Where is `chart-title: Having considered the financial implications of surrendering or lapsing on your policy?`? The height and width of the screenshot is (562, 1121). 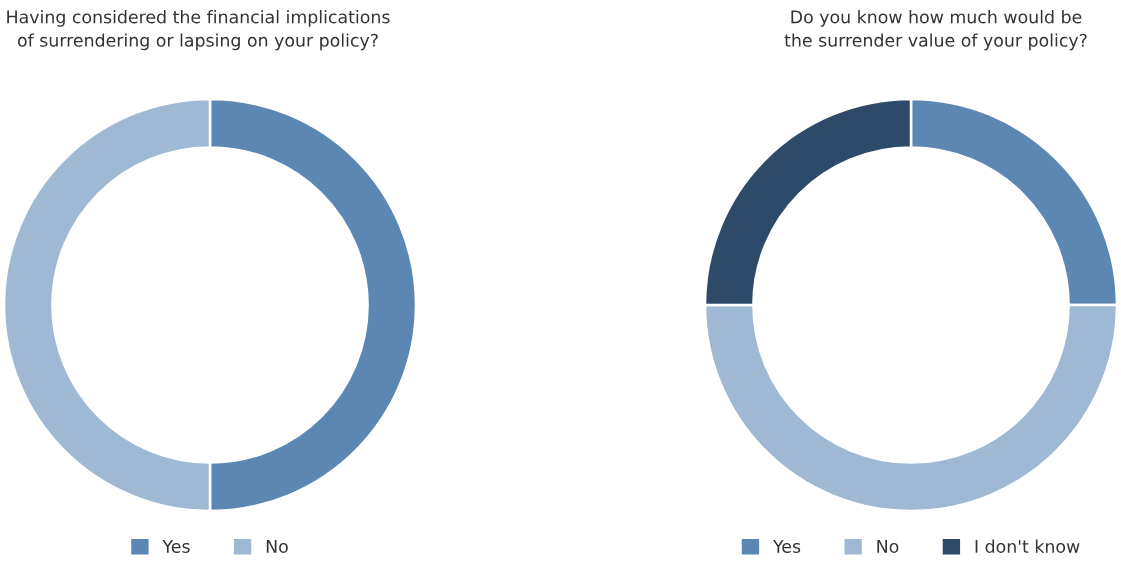 chart-title: Having considered the financial implications of surrendering or lapsing on your policy? is located at coordinates (198, 30).